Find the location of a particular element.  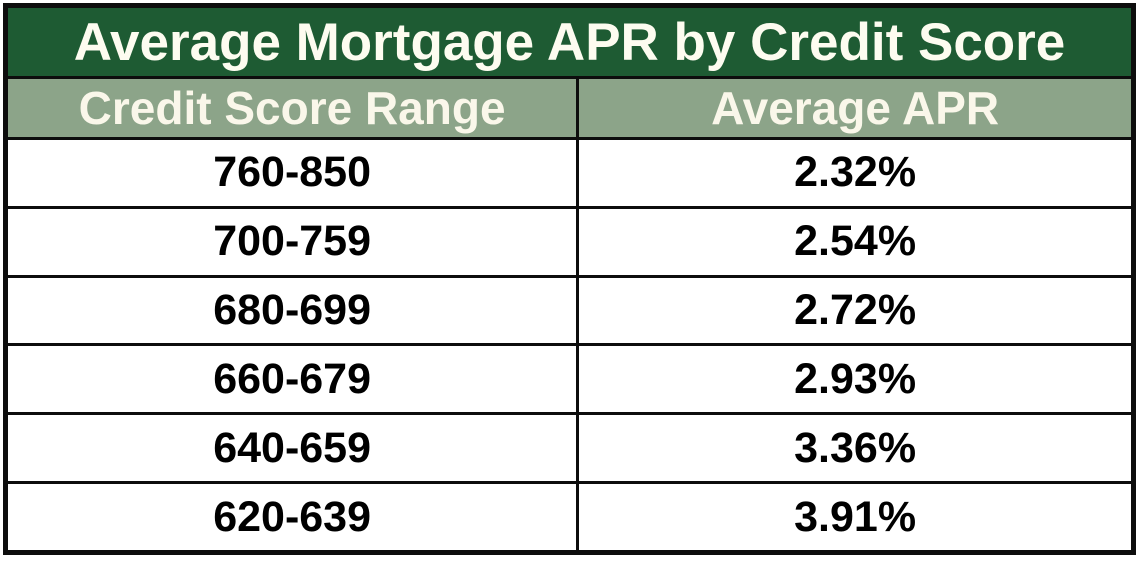

table-row: 700-759 2.54% is located at coordinates (569, 240).